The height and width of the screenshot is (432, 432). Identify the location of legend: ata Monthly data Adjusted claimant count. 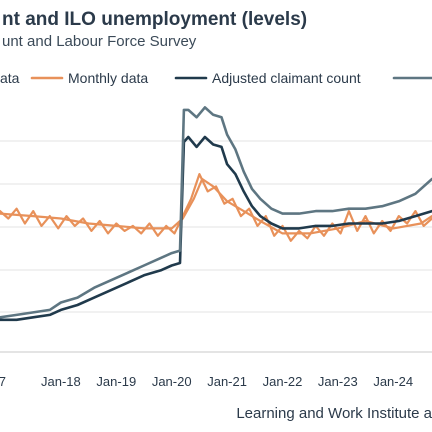
(216, 78).